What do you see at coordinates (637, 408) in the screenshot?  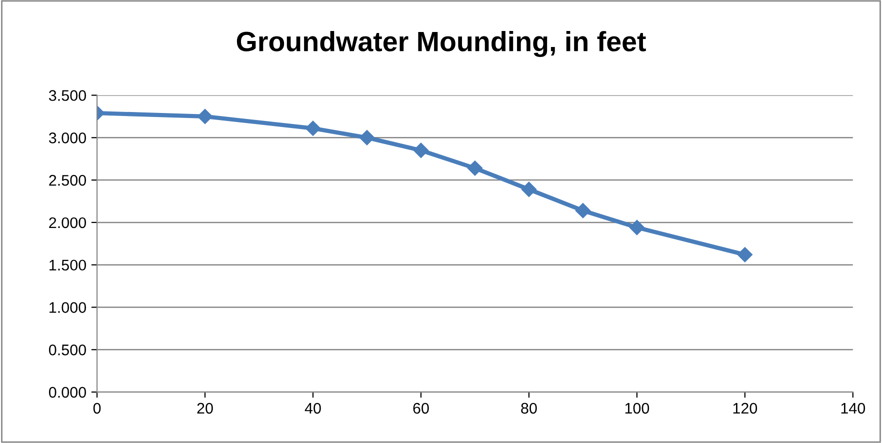 I see `x-tick-label: 100` at bounding box center [637, 408].